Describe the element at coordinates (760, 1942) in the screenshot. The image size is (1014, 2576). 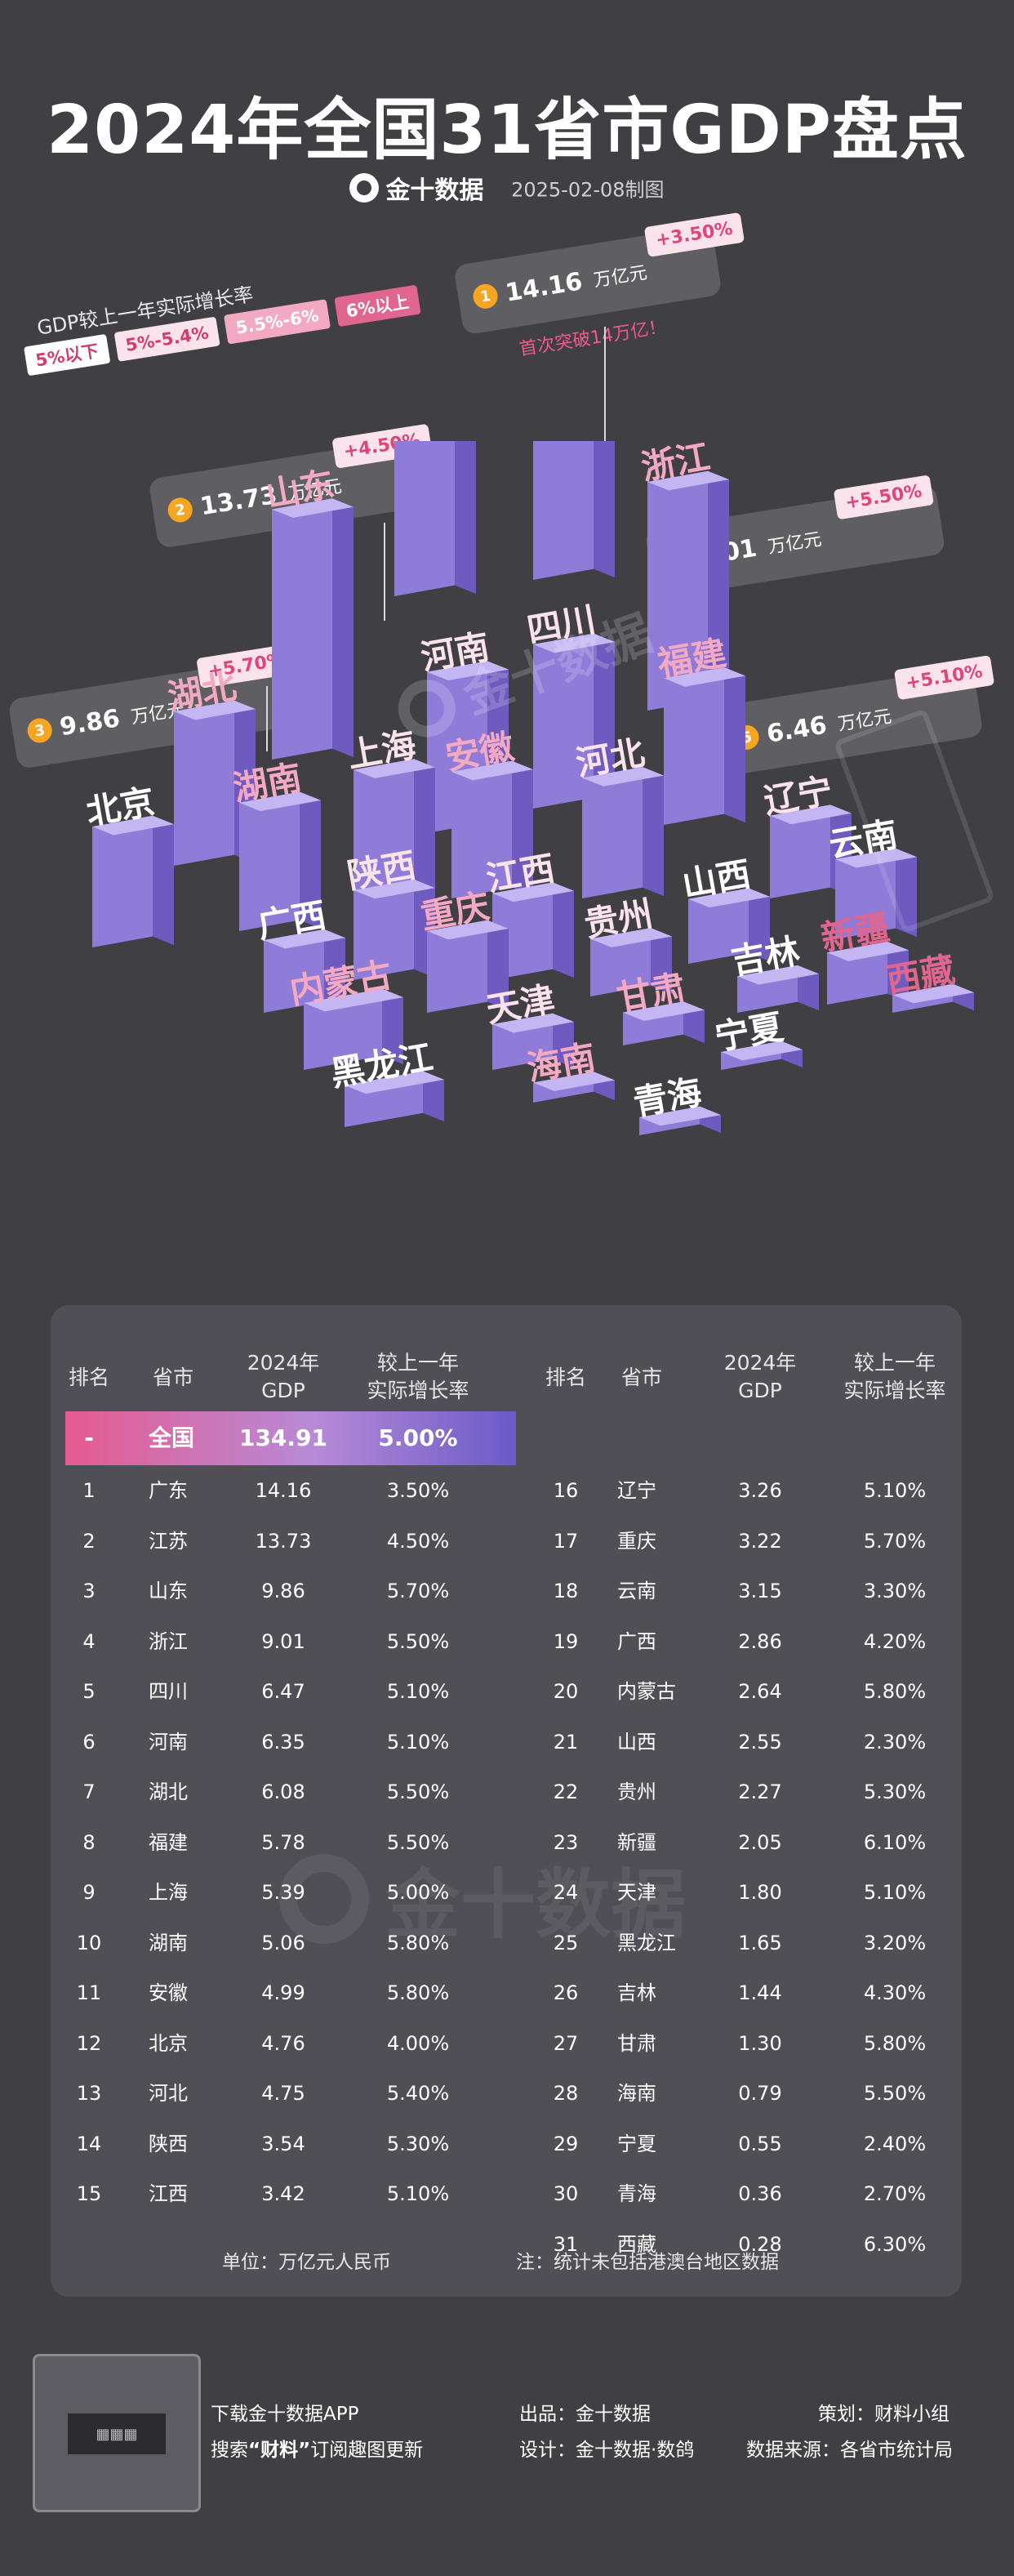
I see `cell-gdp: 1.65` at that location.